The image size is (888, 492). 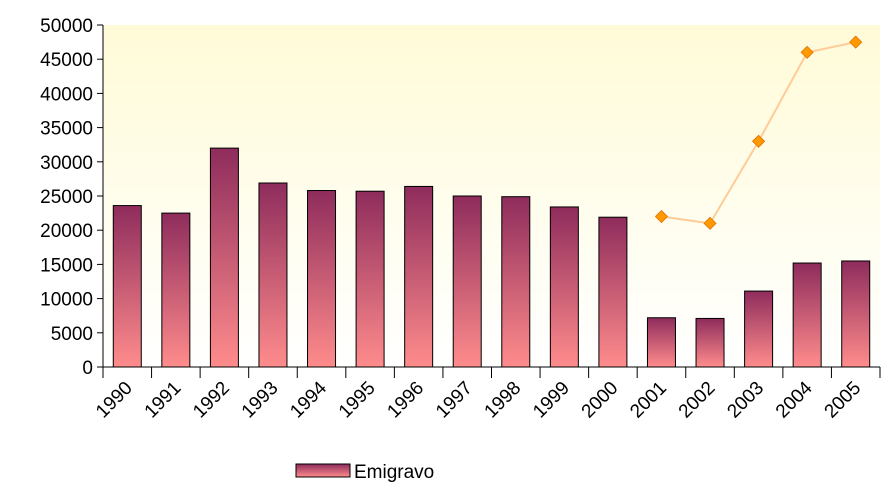 What do you see at coordinates (66, 60) in the screenshot?
I see `y-tick-label: 45000` at bounding box center [66, 60].